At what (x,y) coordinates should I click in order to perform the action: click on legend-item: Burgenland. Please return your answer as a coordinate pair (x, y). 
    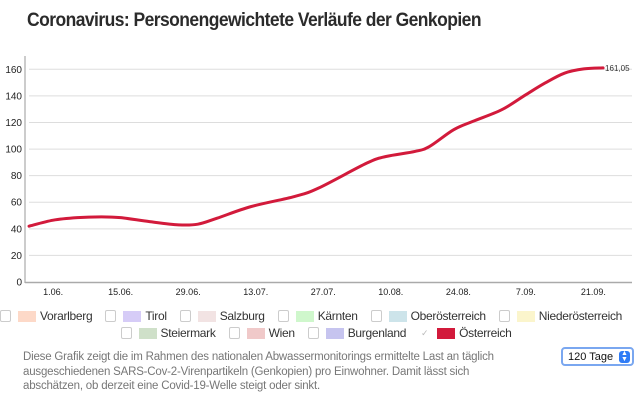
    Looking at the image, I should click on (357, 333).